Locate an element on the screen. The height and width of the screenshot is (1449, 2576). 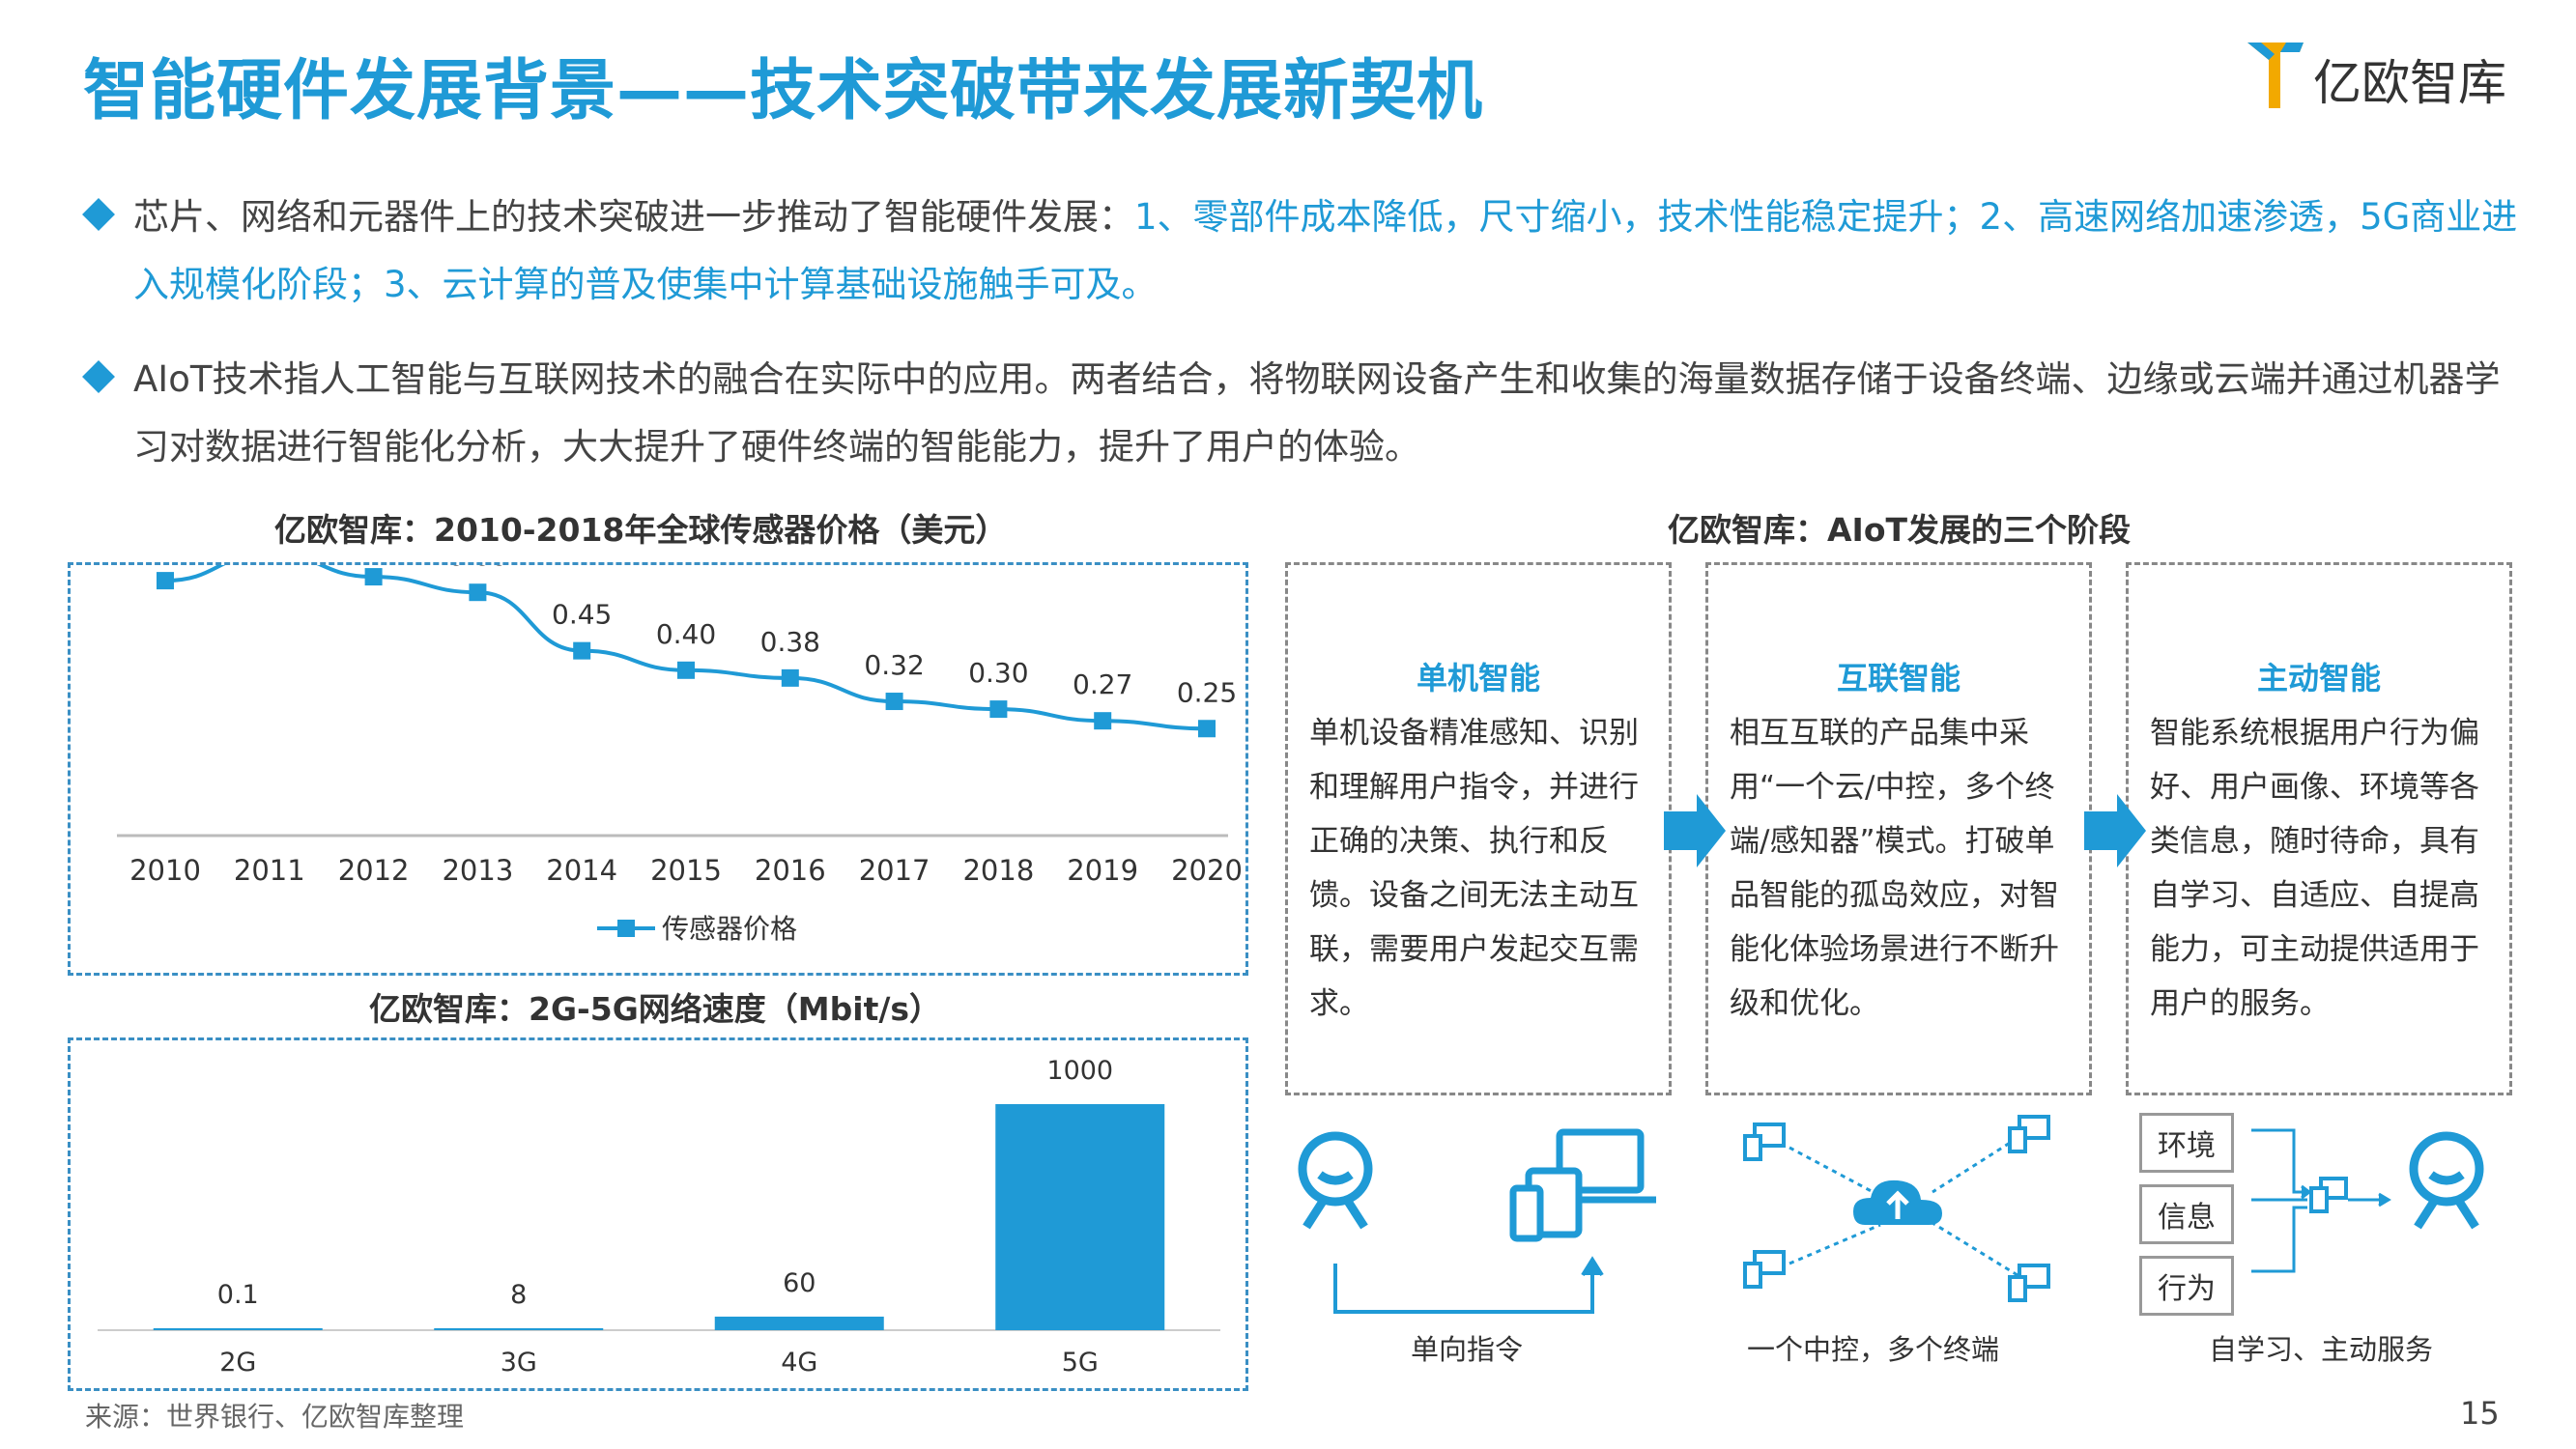
x-tick-label: 2018 is located at coordinates (998, 870).